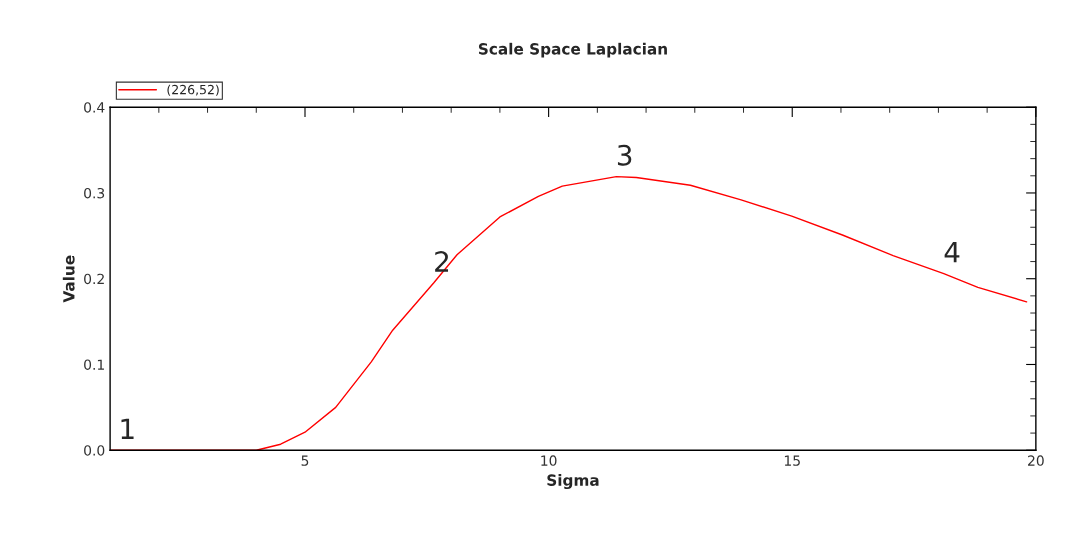  Describe the element at coordinates (792, 460) in the screenshot. I see `x-tick-label: 15` at that location.